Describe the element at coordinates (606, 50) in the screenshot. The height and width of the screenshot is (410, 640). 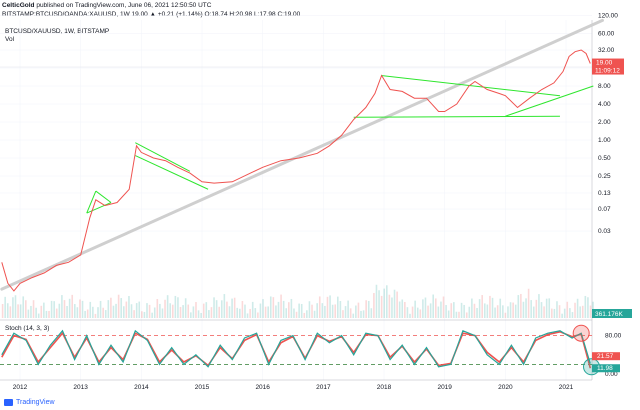
I see `y-tick-label: 32.00` at that location.